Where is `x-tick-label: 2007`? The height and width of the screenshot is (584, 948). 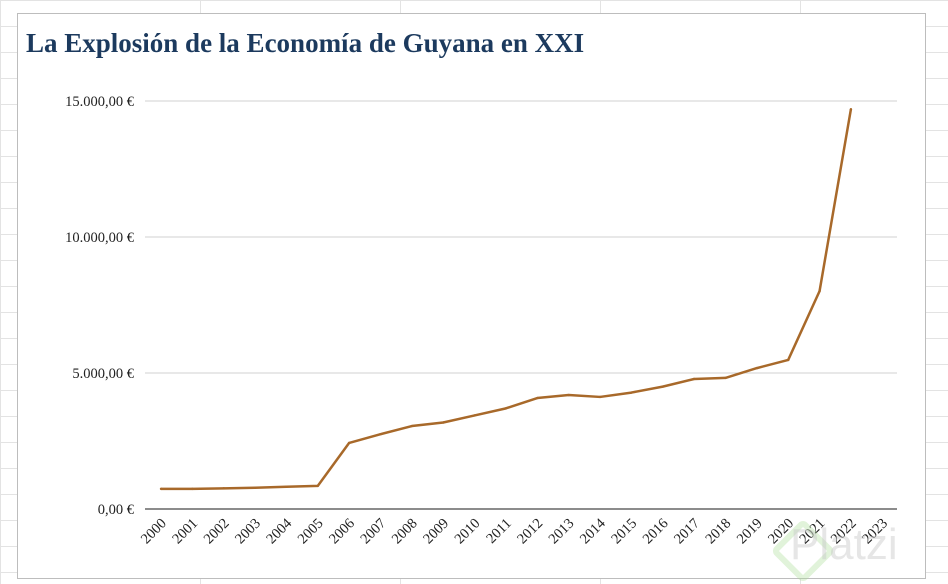
x-tick-label: 2007 is located at coordinates (374, 532).